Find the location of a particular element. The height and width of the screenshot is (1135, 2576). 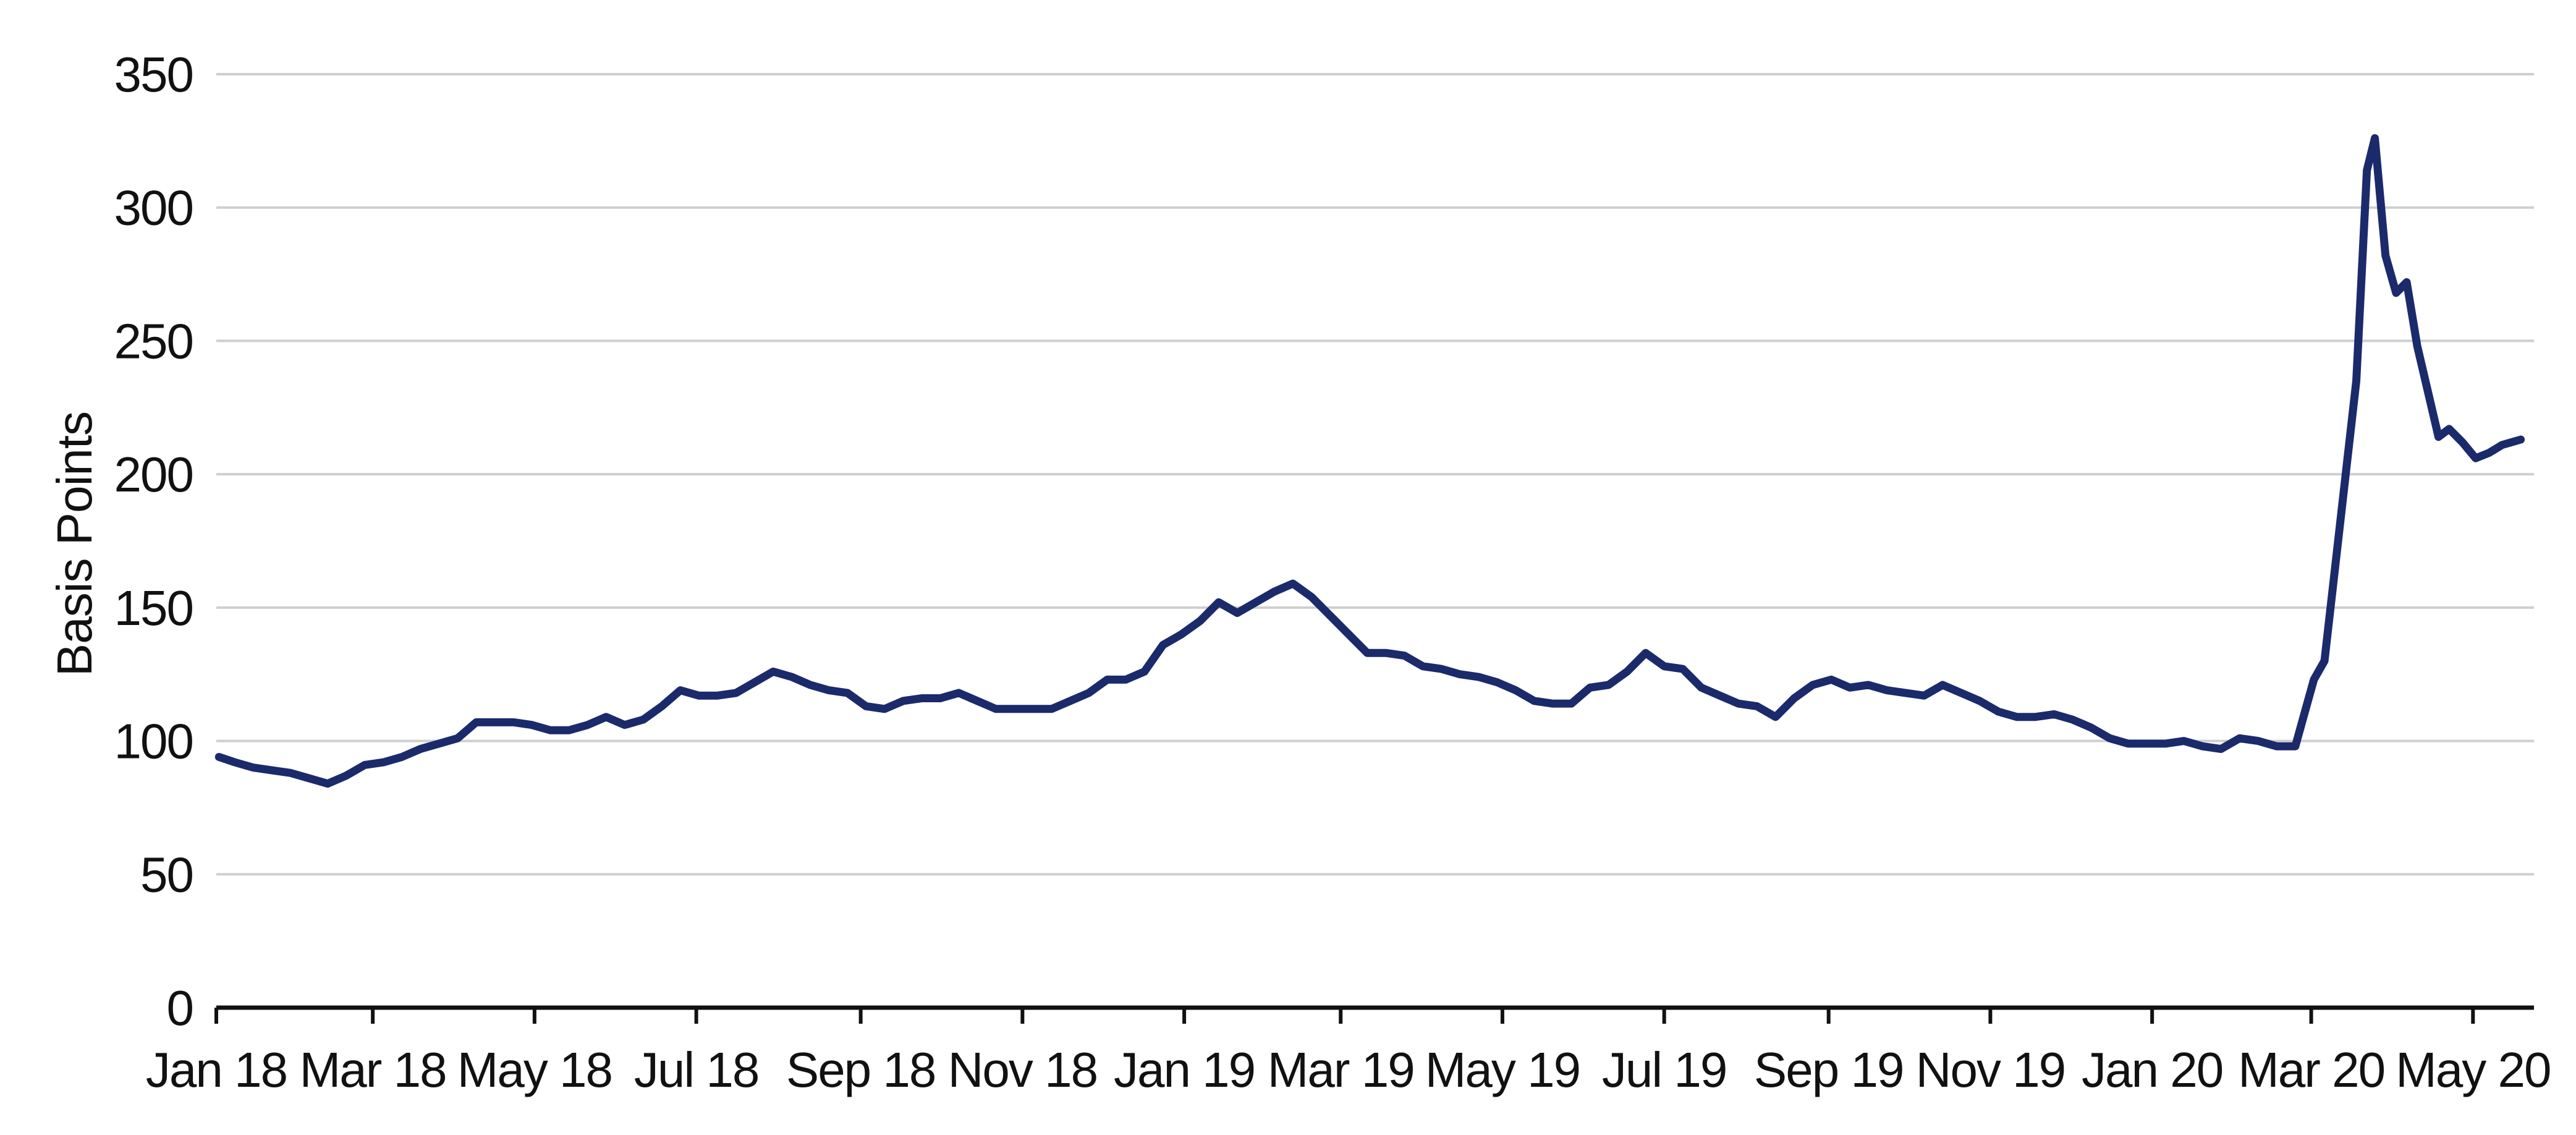

x-tick-label: May 19 is located at coordinates (1502, 1069).